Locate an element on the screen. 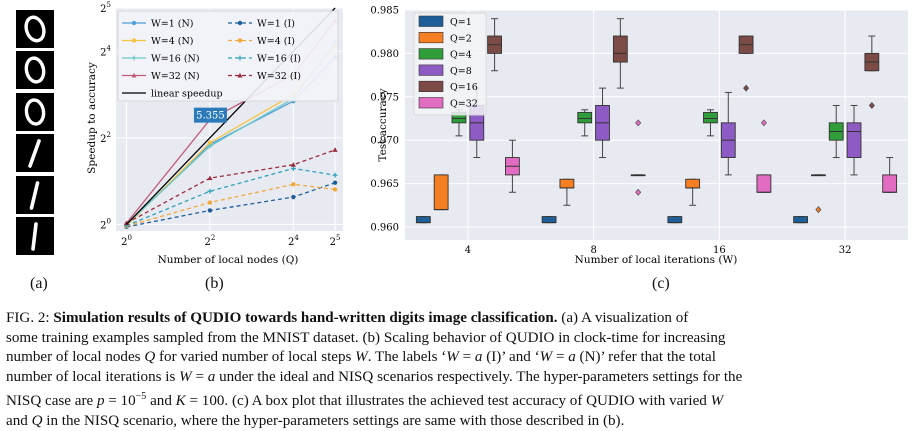 The image size is (917, 431). caption-math: K is located at coordinates (180, 401).